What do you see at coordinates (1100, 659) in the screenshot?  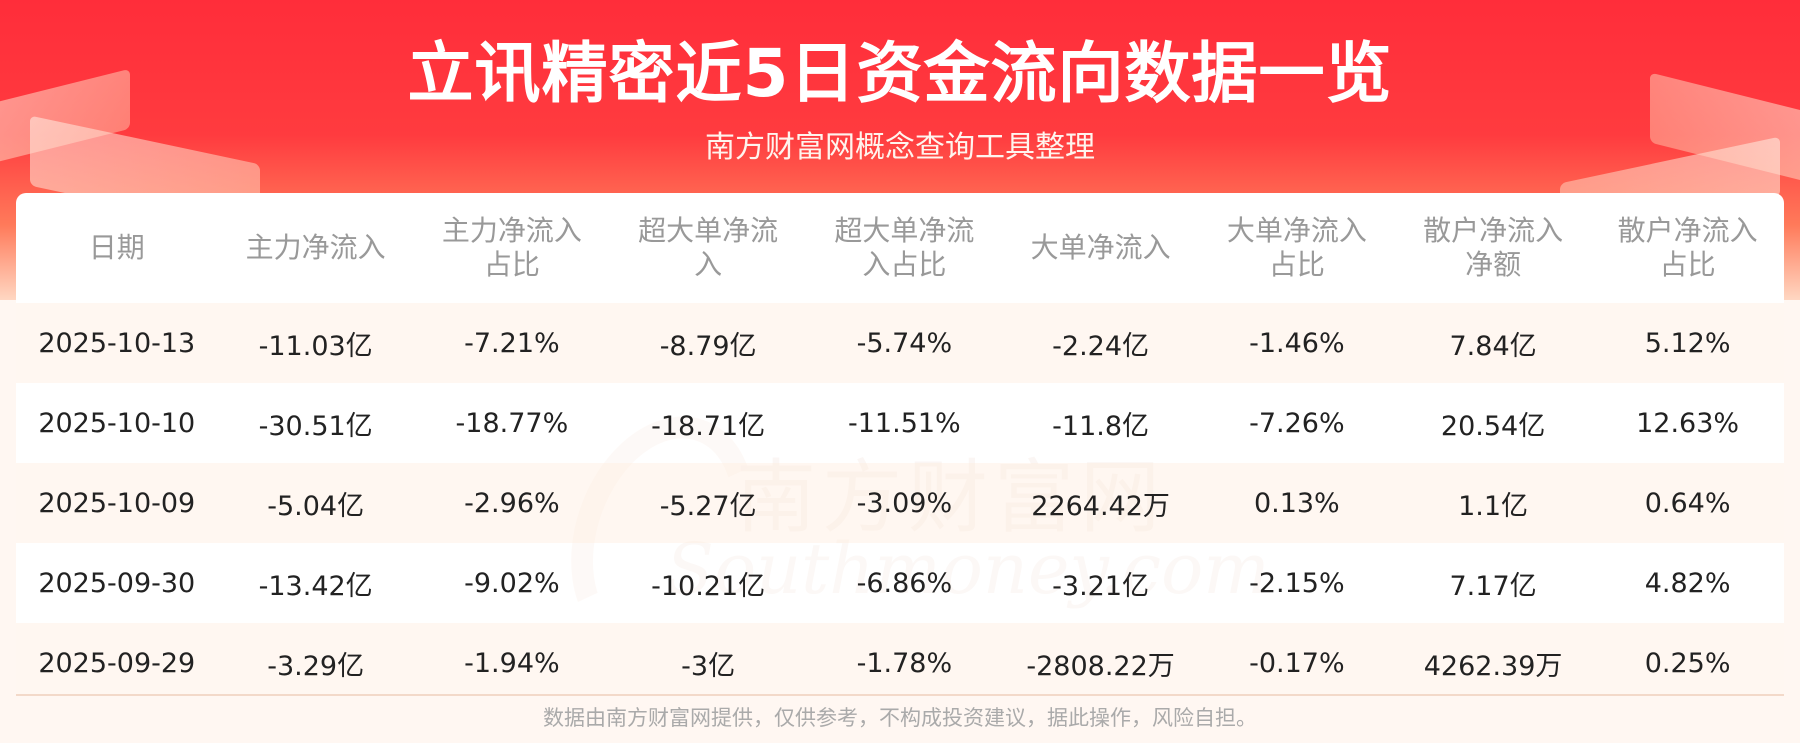 I see `table-cell: -2808.22万` at bounding box center [1100, 659].